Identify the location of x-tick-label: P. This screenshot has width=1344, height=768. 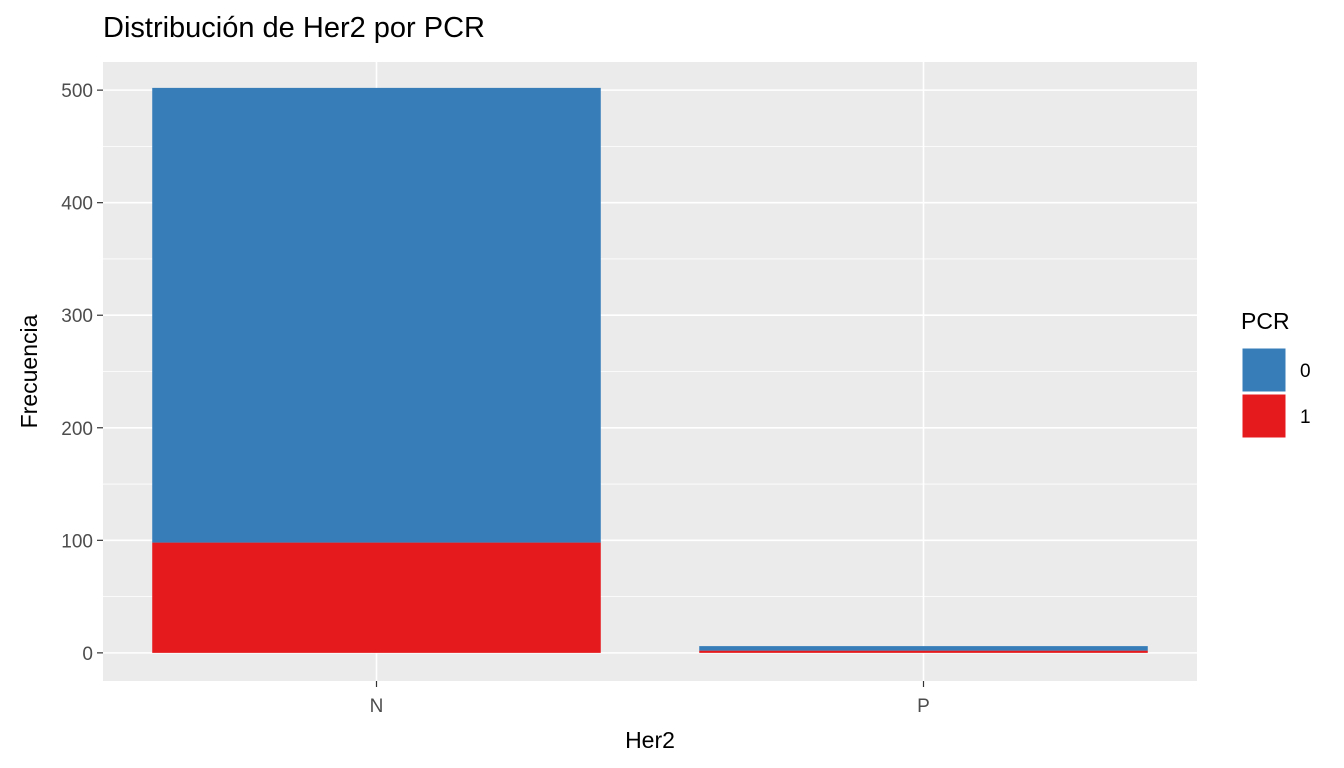
(923, 706).